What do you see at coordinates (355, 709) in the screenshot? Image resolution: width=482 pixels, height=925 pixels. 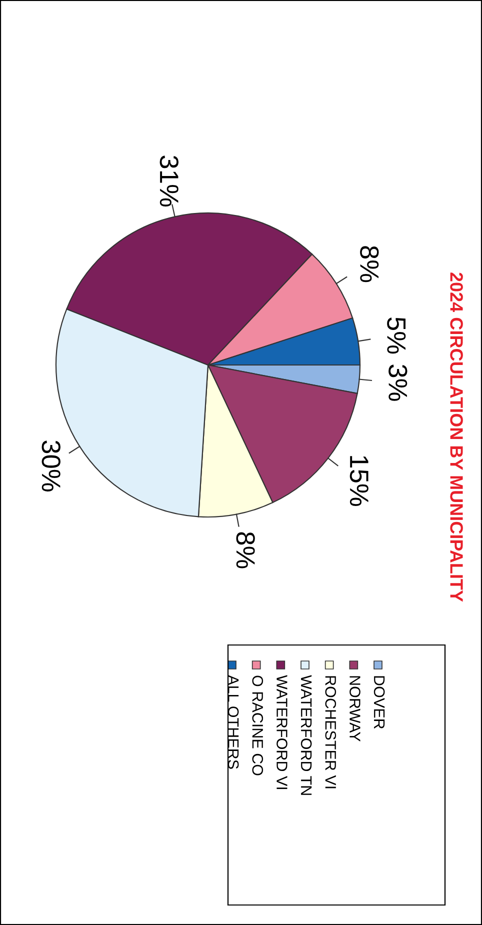 I see `legend-label: NORWAY` at bounding box center [355, 709].